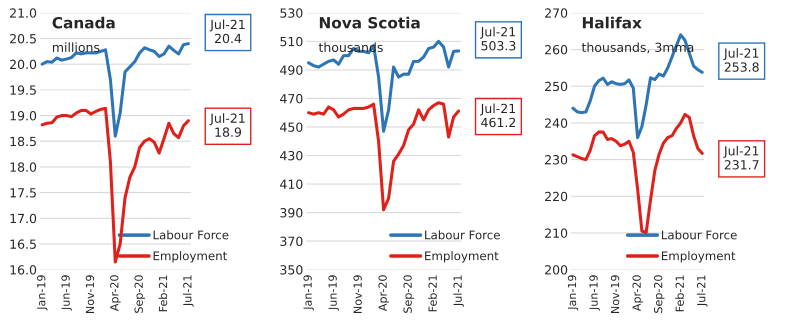 The height and width of the screenshot is (321, 795). What do you see at coordinates (23, 270) in the screenshot?
I see `y-tick-label: 16.0` at bounding box center [23, 270].